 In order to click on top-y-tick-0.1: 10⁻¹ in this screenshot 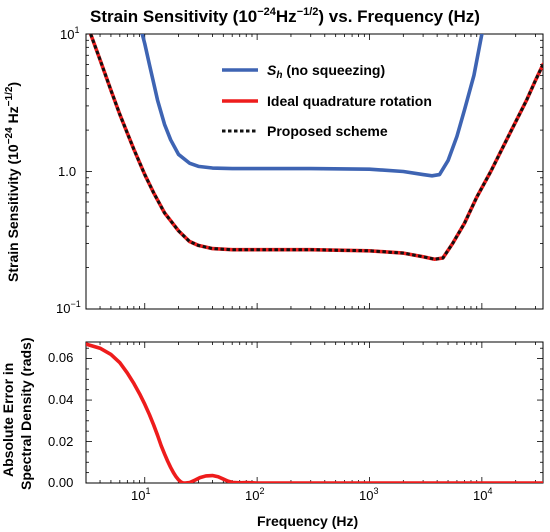, I will do `click(68, 307)`.